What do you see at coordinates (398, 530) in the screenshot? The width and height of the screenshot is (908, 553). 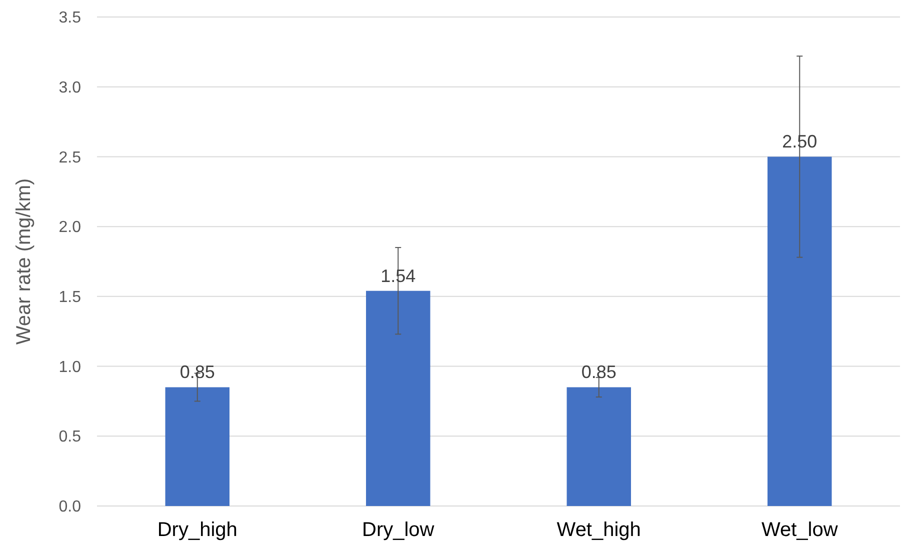 I see `x-tick-label: Dry_low` at bounding box center [398, 530].